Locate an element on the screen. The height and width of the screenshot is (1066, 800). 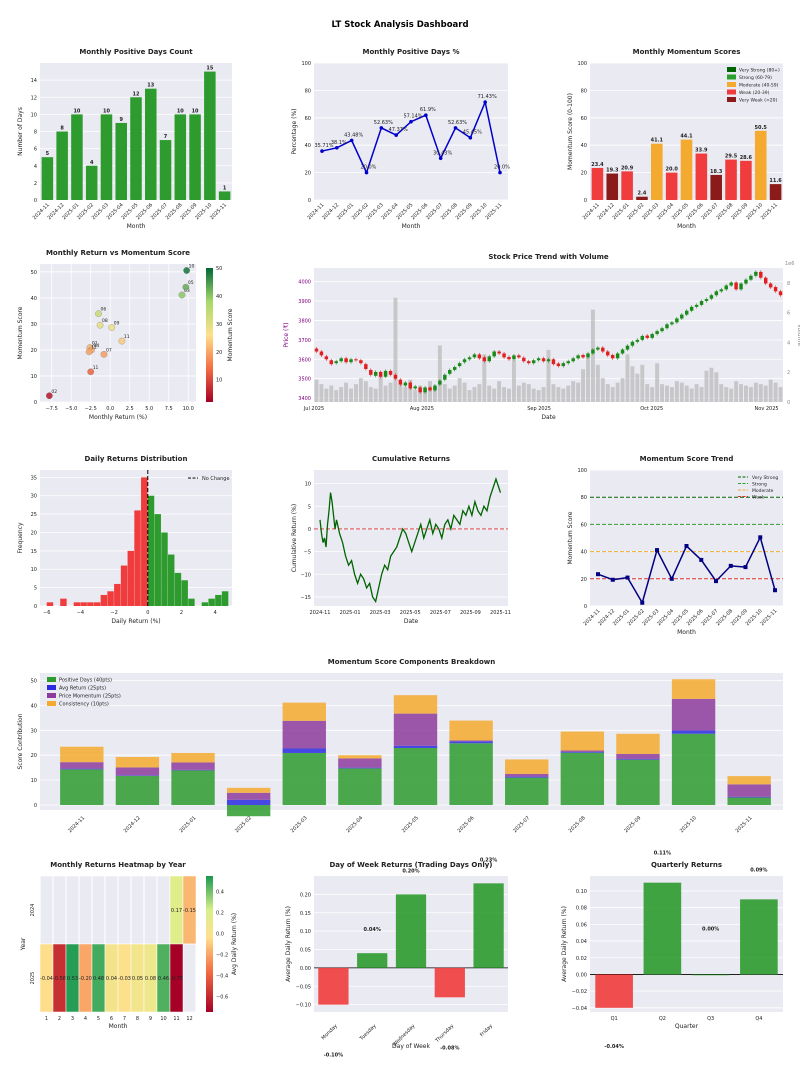
bar-value-label: 15 is located at coordinates (209, 69).